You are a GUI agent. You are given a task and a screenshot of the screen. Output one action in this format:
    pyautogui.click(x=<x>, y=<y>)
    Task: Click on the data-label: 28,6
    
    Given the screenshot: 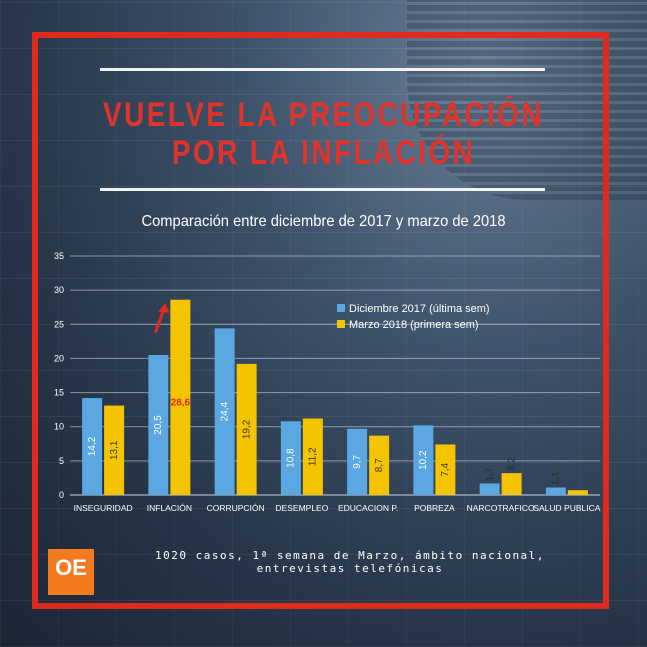 What is the action you would take?
    pyautogui.click(x=181, y=402)
    